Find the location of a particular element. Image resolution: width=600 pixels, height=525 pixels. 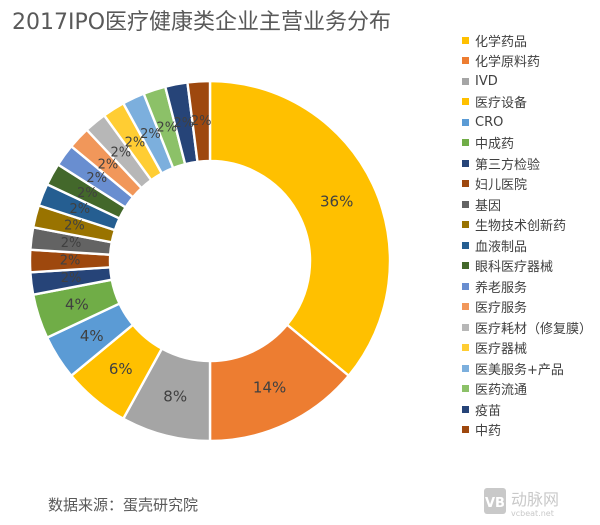

legend-item: 医疗器械 is located at coordinates (527, 348).